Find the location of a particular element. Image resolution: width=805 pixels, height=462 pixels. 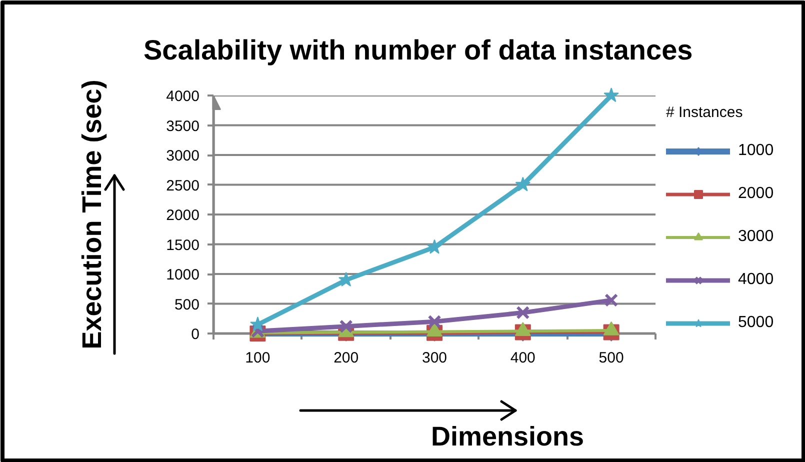

legend-label: 3000 is located at coordinates (756, 237).